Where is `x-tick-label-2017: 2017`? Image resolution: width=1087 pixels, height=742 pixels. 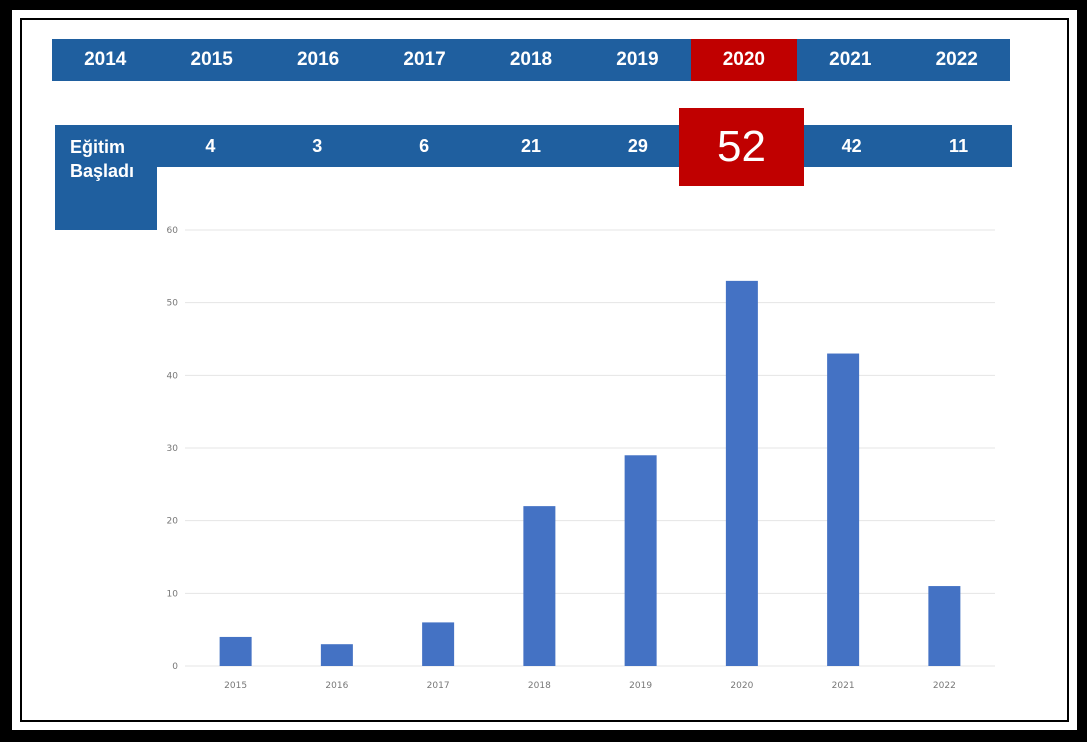
x-tick-label-2017: 2017 is located at coordinates (438, 686).